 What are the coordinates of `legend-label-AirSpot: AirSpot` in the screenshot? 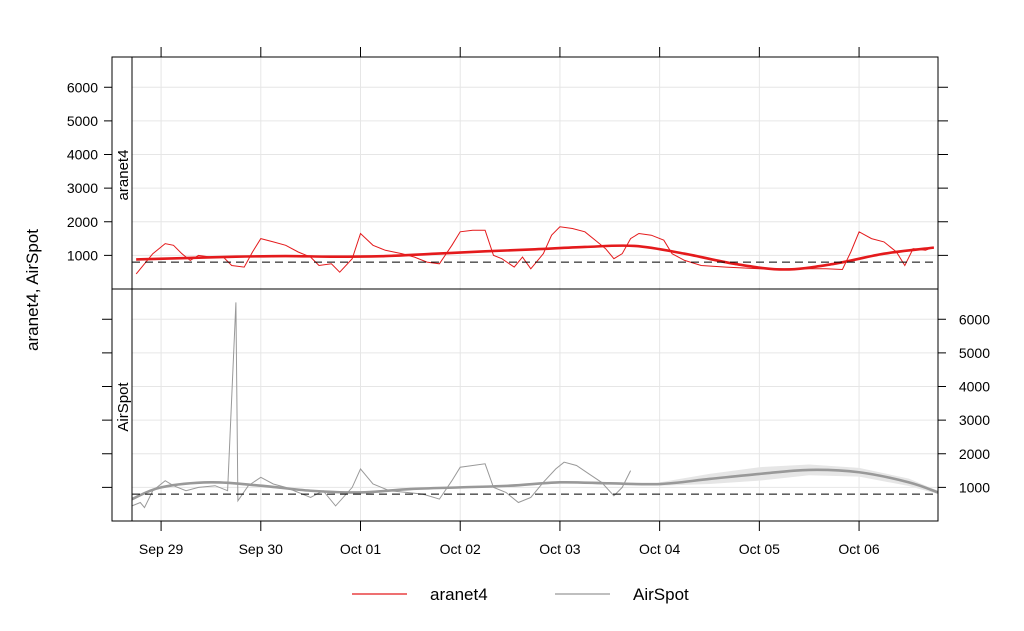 It's located at (661, 594).